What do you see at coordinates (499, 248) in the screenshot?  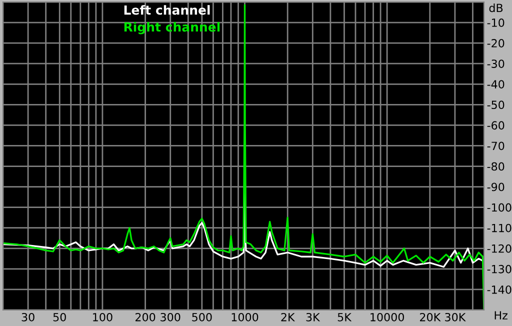 I see `y-tick-label: -120` at bounding box center [499, 248].